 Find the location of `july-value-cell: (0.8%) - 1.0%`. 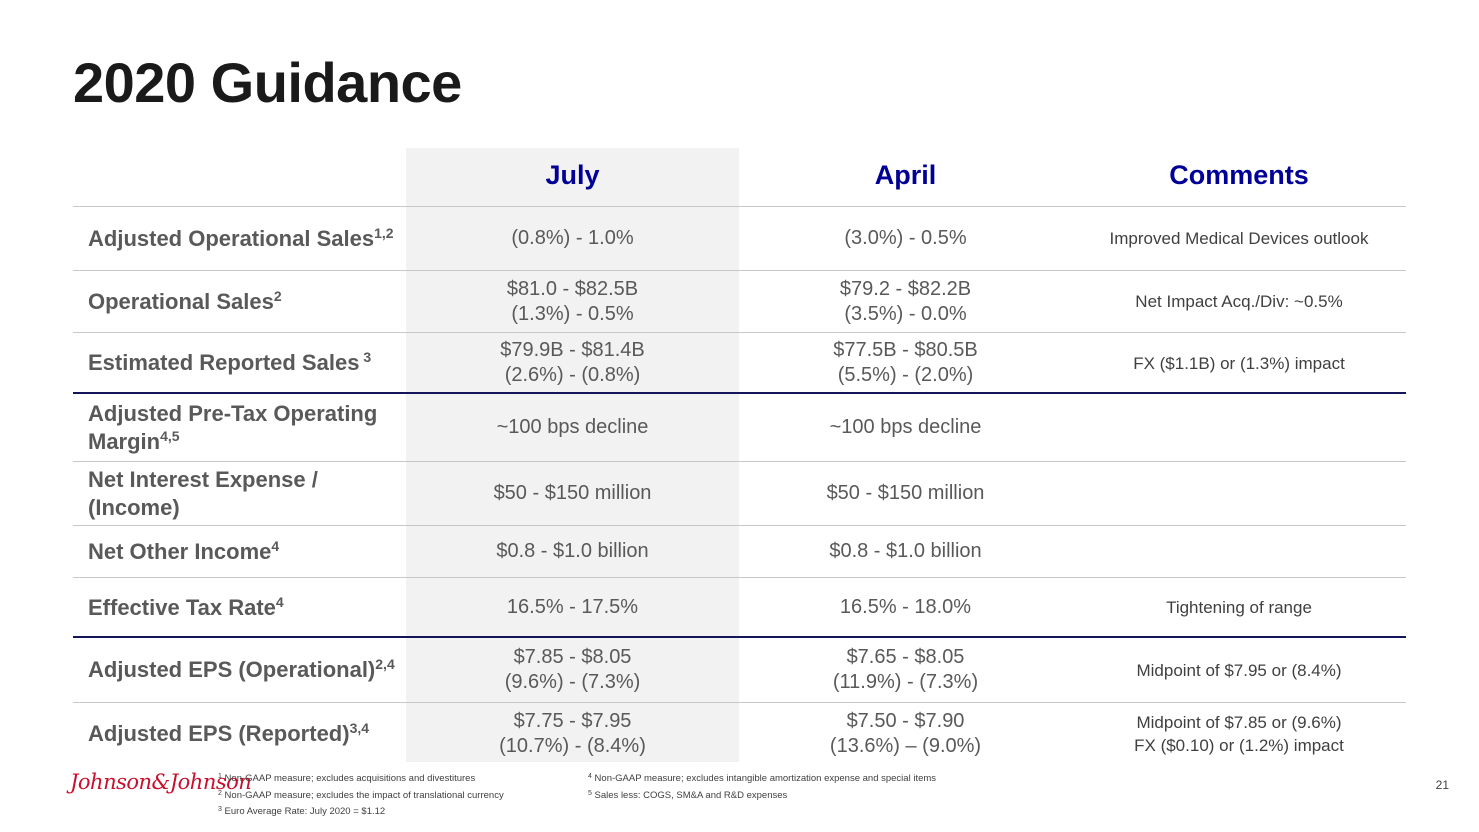

july-value-cell: (0.8%) - 1.0% is located at coordinates (572, 238).